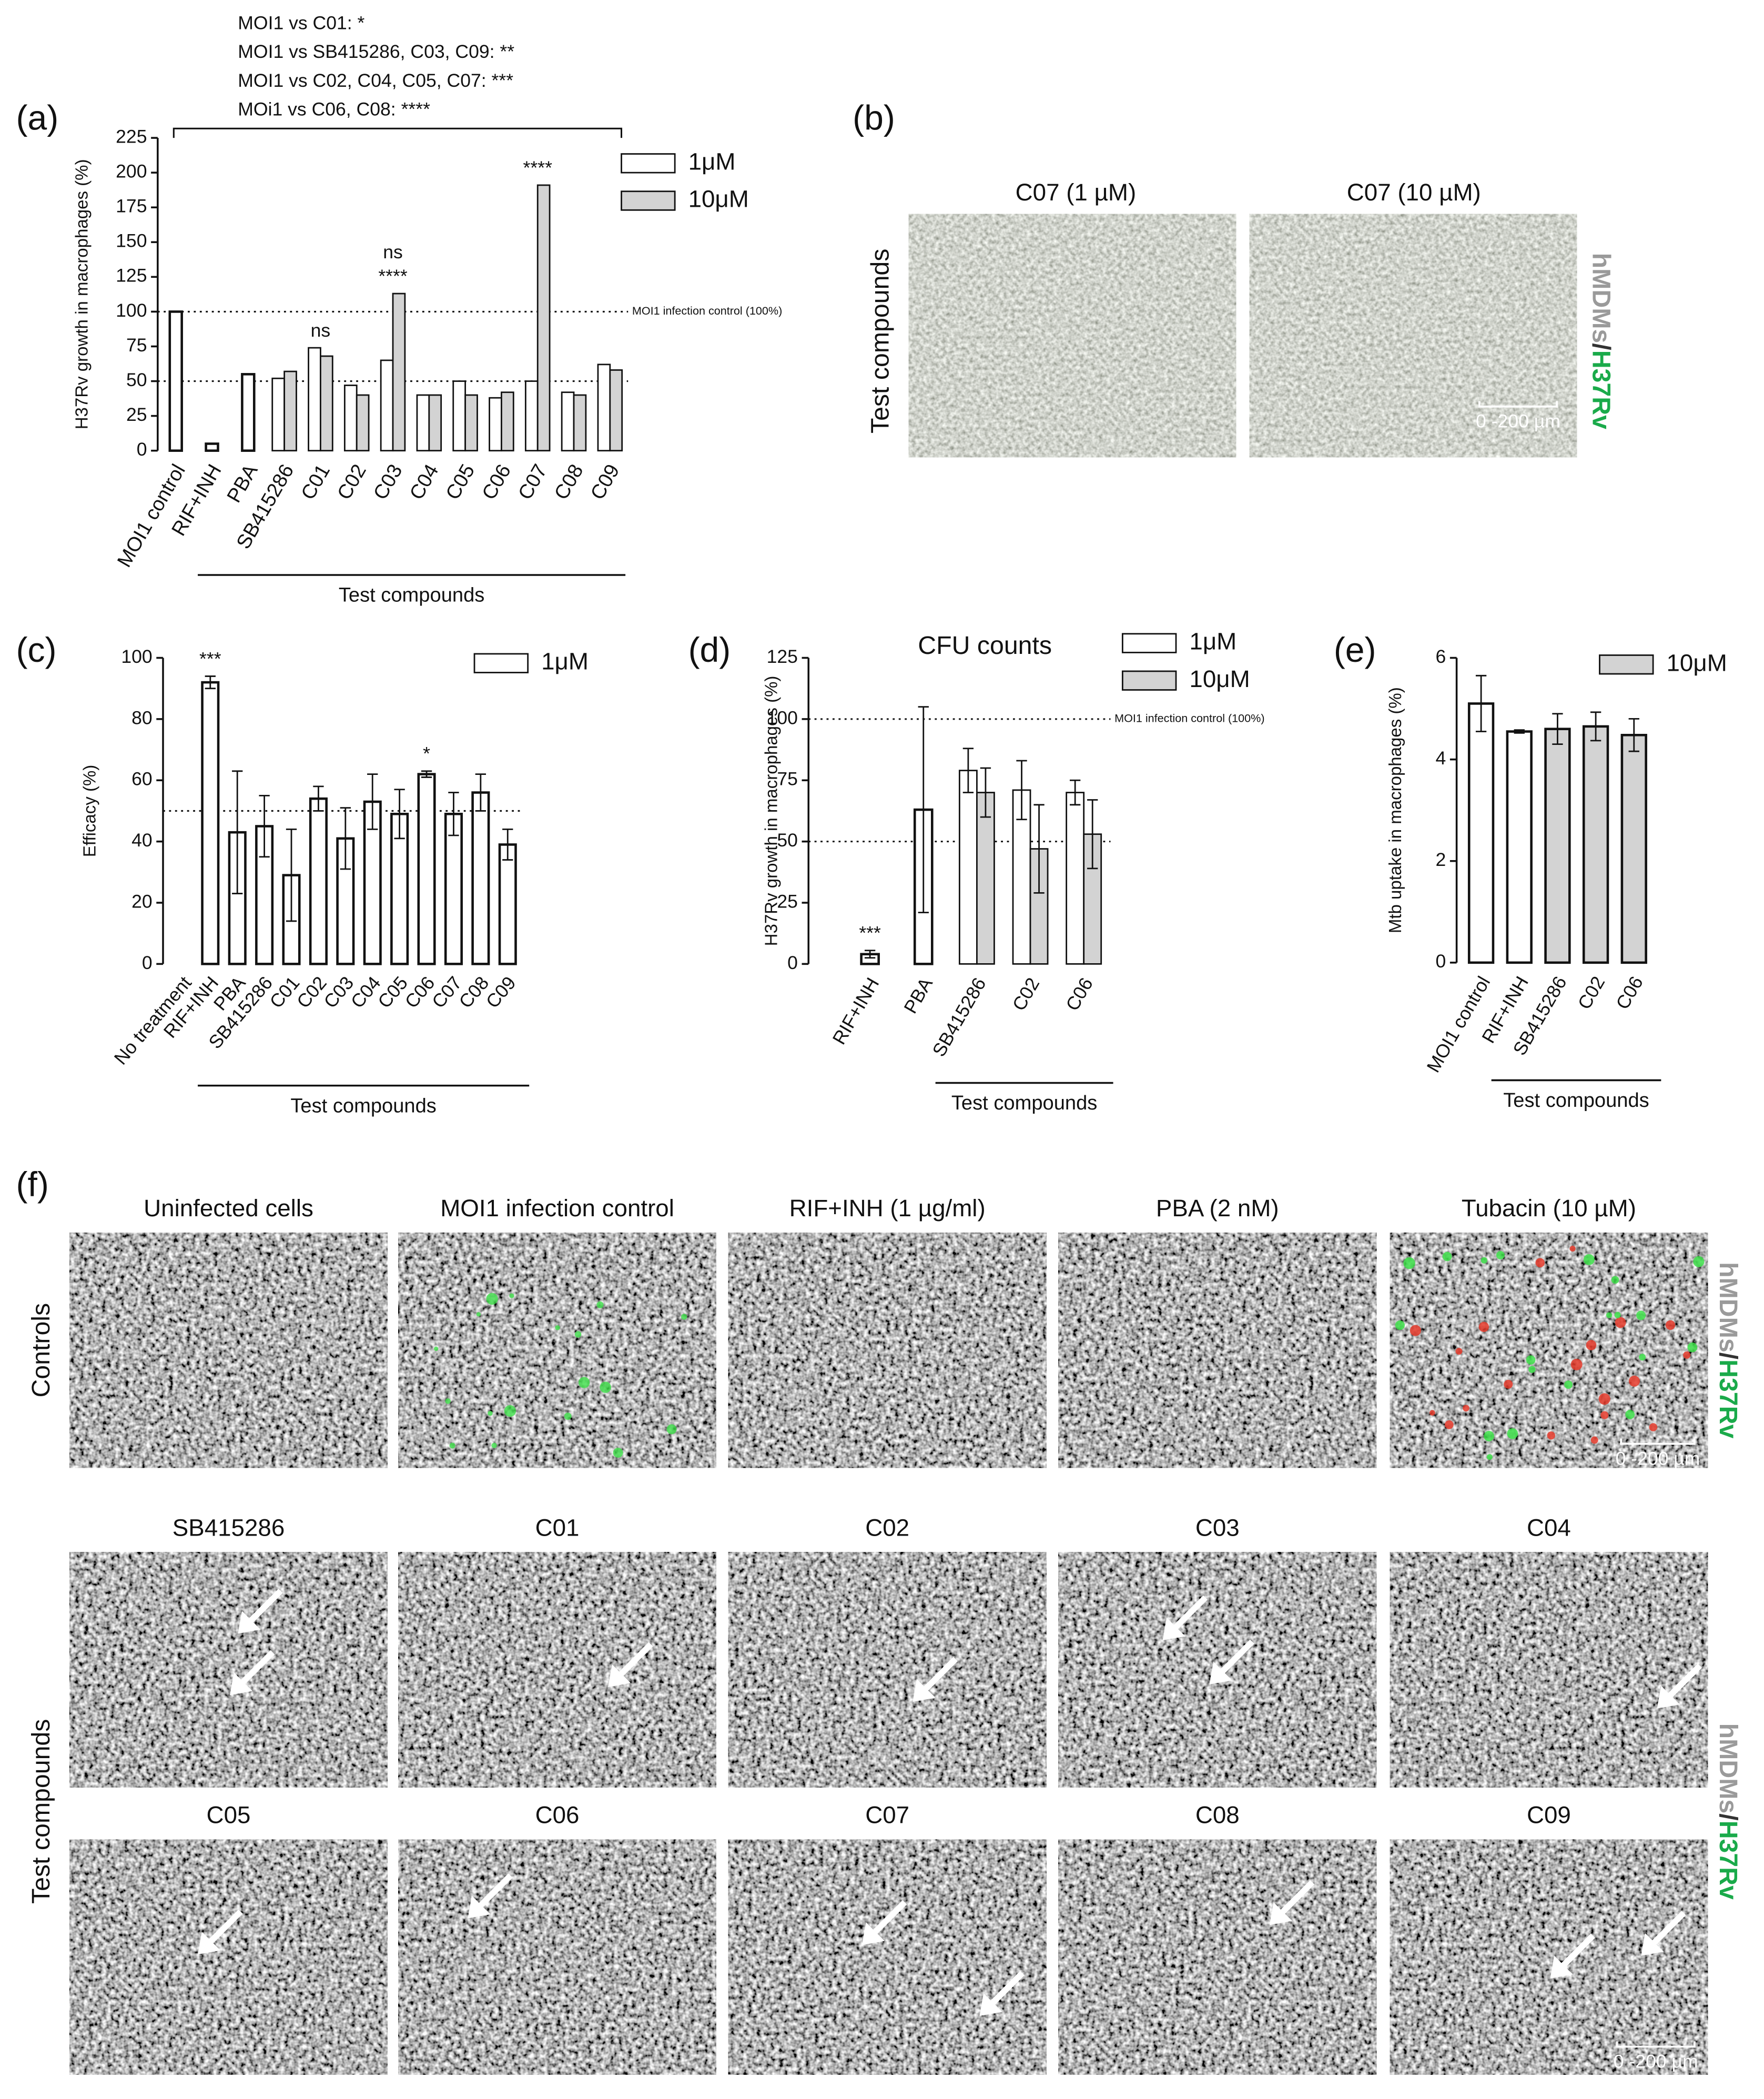 This screenshot has width=1764, height=2099. What do you see at coordinates (81, 294) in the screenshot?
I see `y-axis-label: H37Rv growth in macrophages (%)` at bounding box center [81, 294].